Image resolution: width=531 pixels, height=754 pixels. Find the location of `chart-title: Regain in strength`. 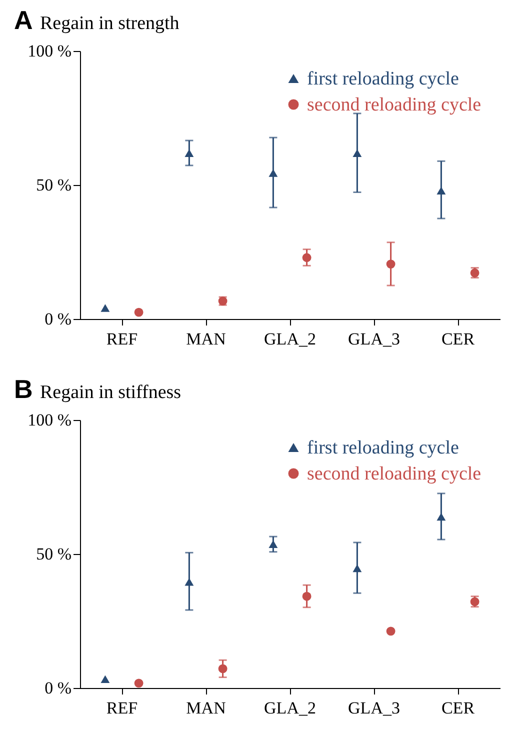

chart-title: Regain in strength is located at coordinates (110, 23).